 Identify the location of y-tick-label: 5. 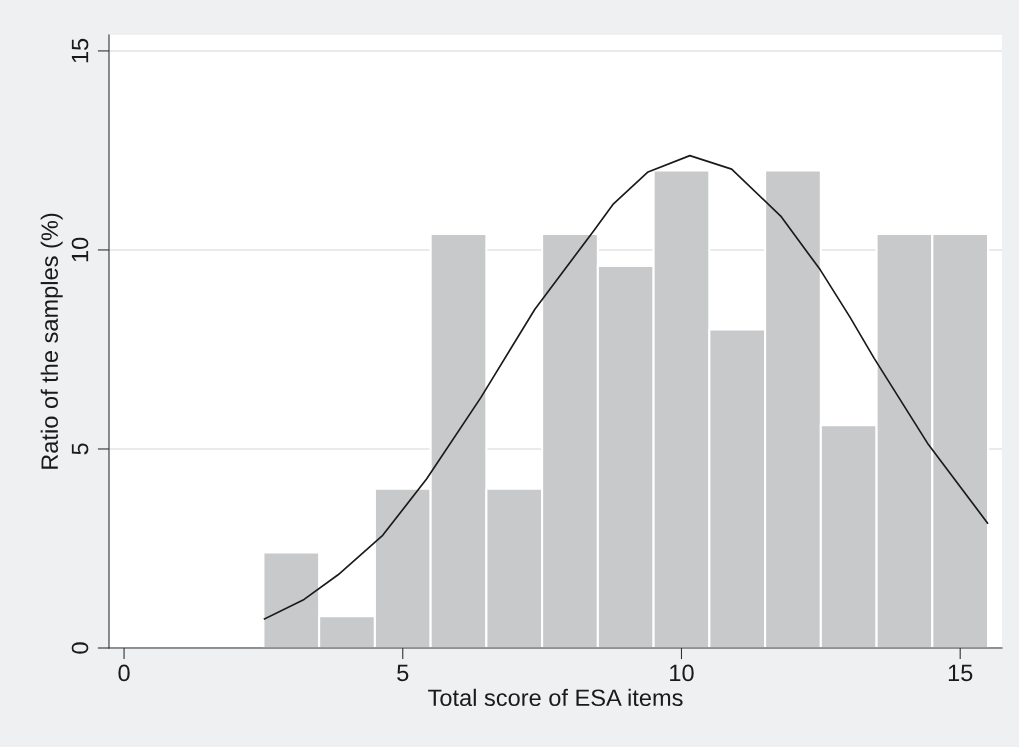
(80, 449).